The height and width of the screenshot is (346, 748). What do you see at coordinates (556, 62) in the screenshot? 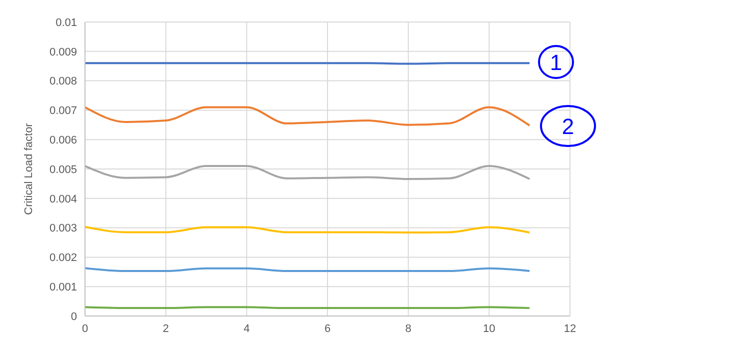
I see `annotation: 1` at bounding box center [556, 62].